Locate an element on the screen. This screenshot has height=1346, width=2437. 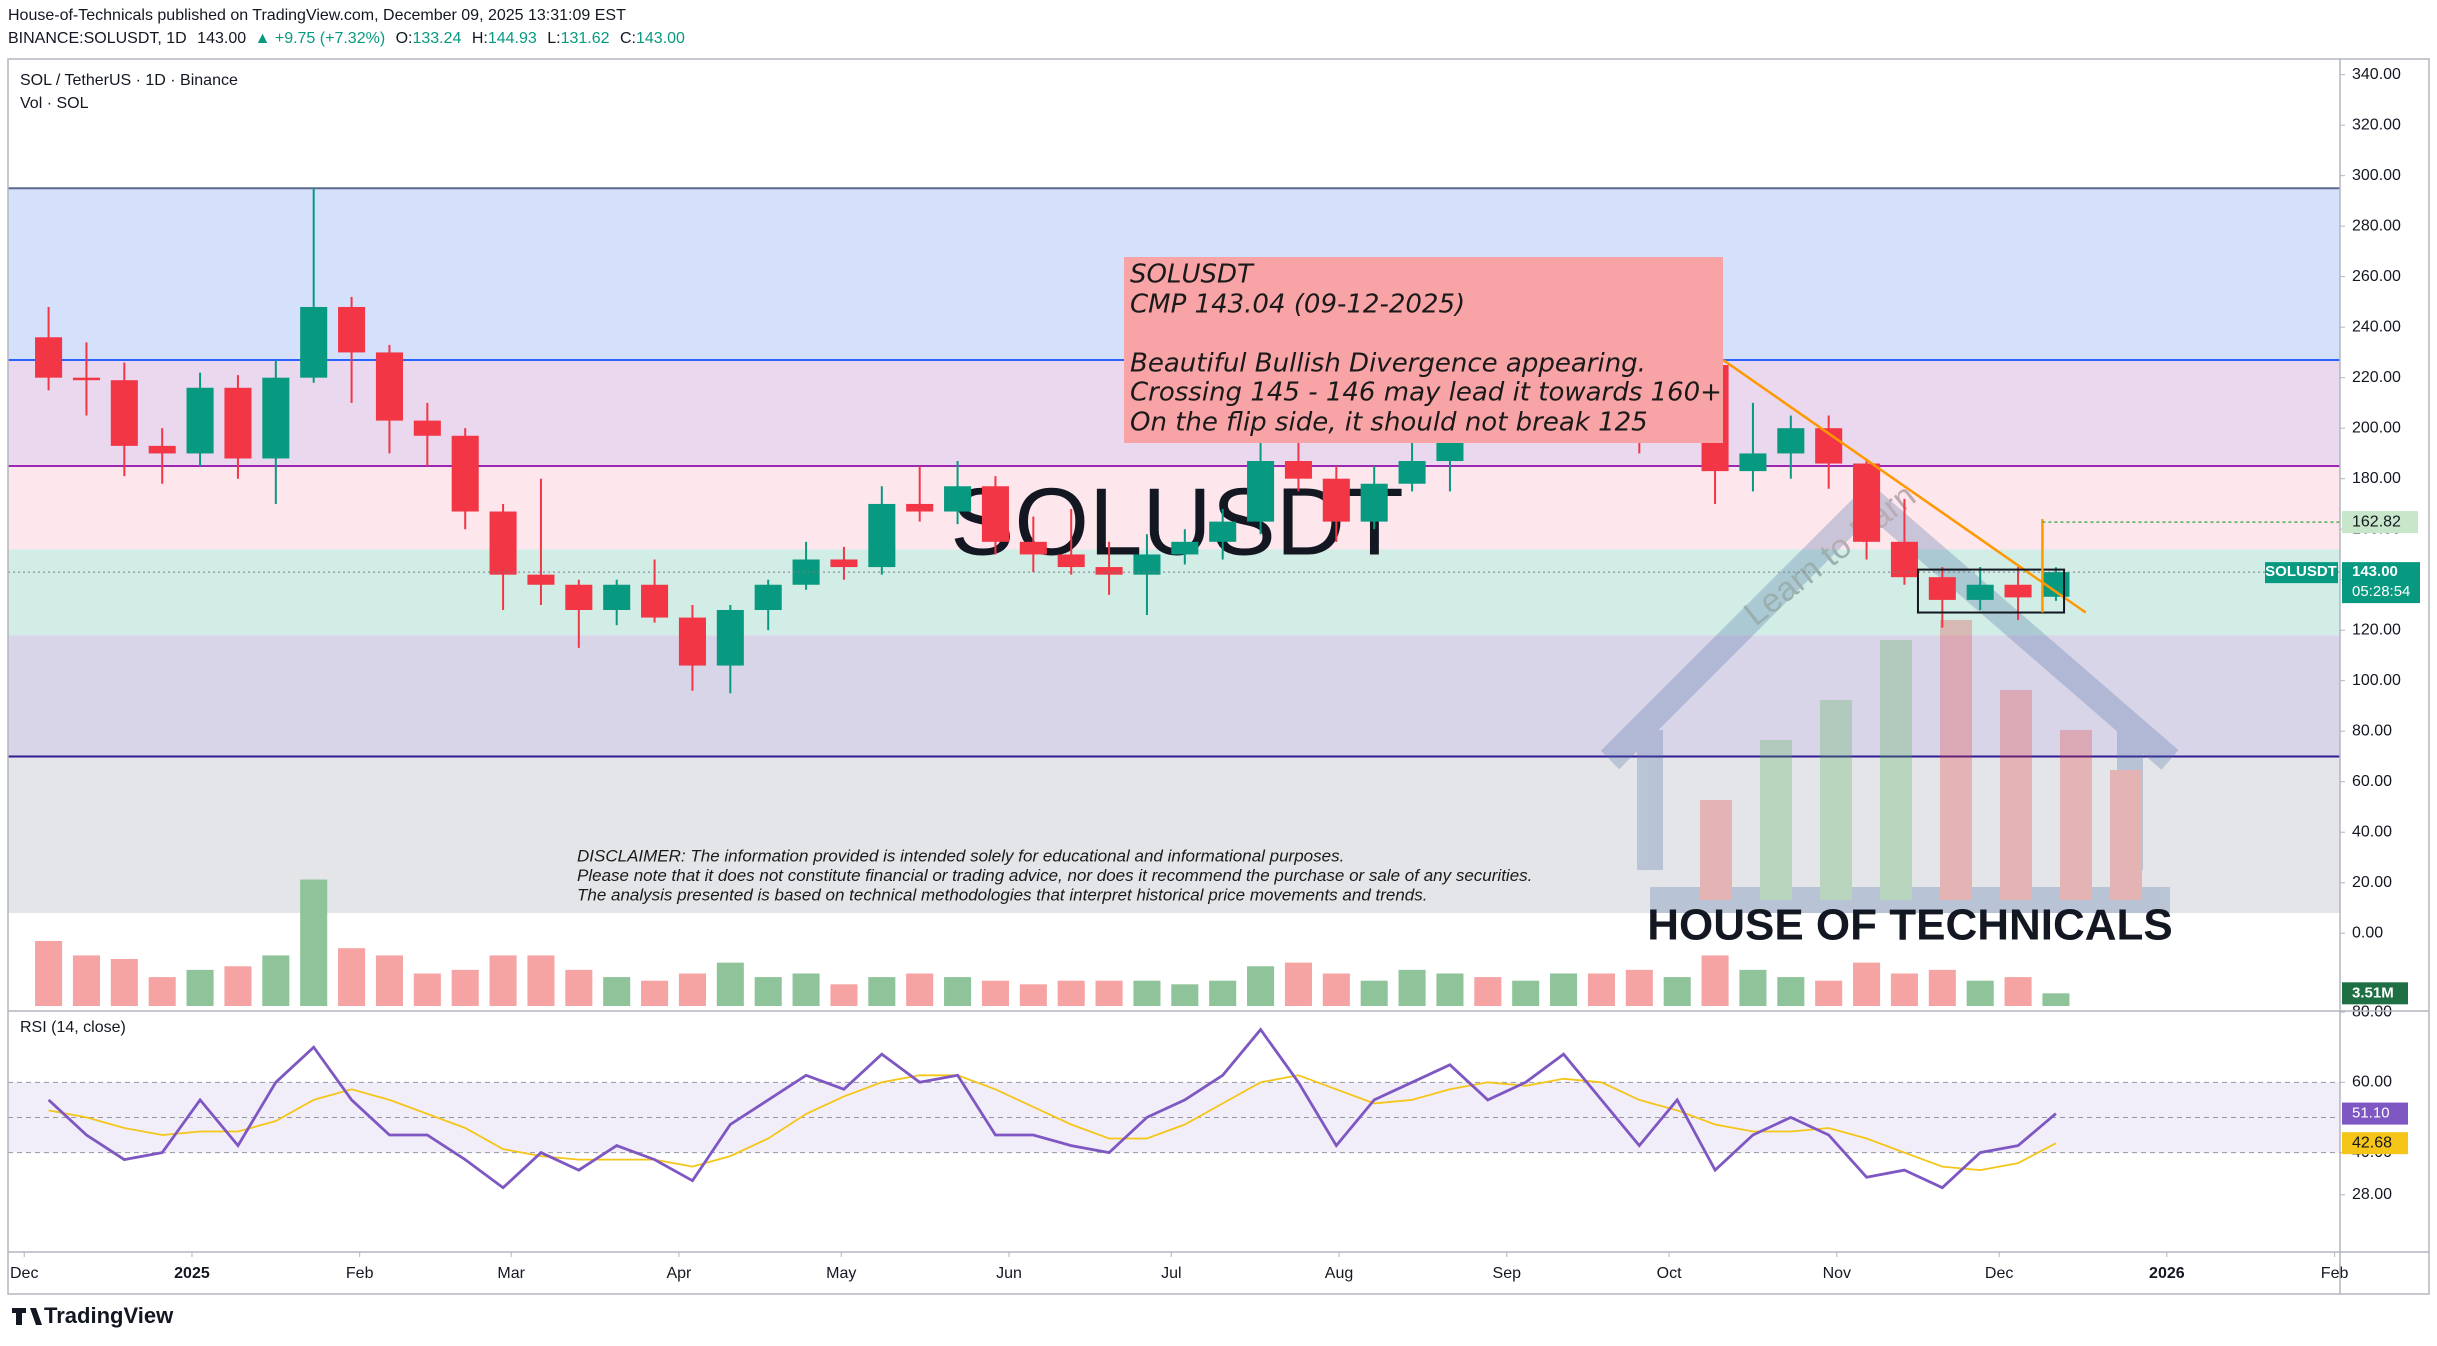
volume-tag is located at coordinates (2375, 993).